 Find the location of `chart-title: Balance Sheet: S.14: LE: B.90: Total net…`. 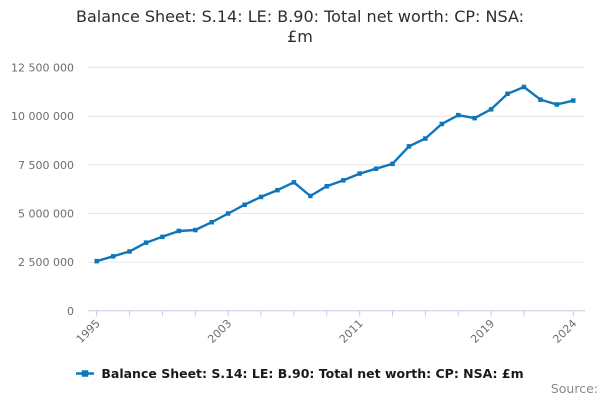

chart-title: Balance Sheet: S.14: LE: B.90: Total net… is located at coordinates (300, 26).